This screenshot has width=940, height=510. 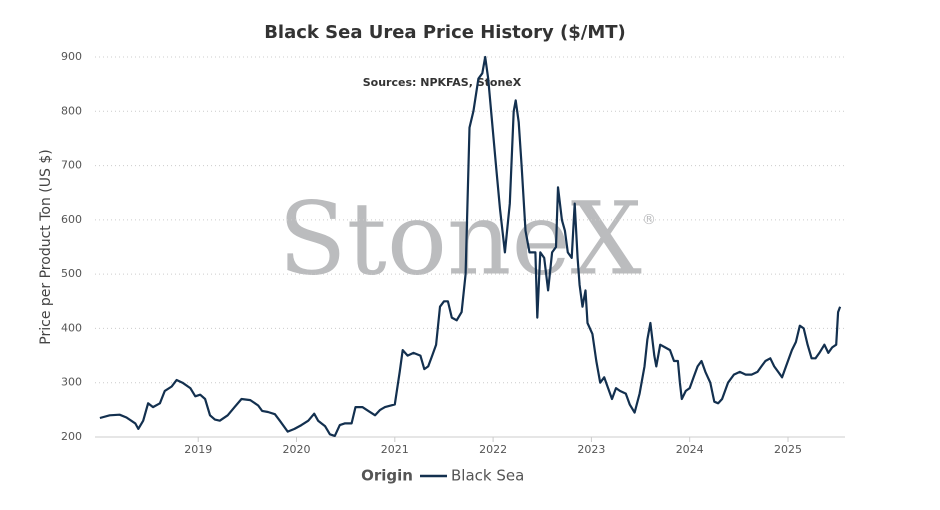 What do you see at coordinates (71, 327) in the screenshot?
I see `y-tick-label: 400` at bounding box center [71, 327].